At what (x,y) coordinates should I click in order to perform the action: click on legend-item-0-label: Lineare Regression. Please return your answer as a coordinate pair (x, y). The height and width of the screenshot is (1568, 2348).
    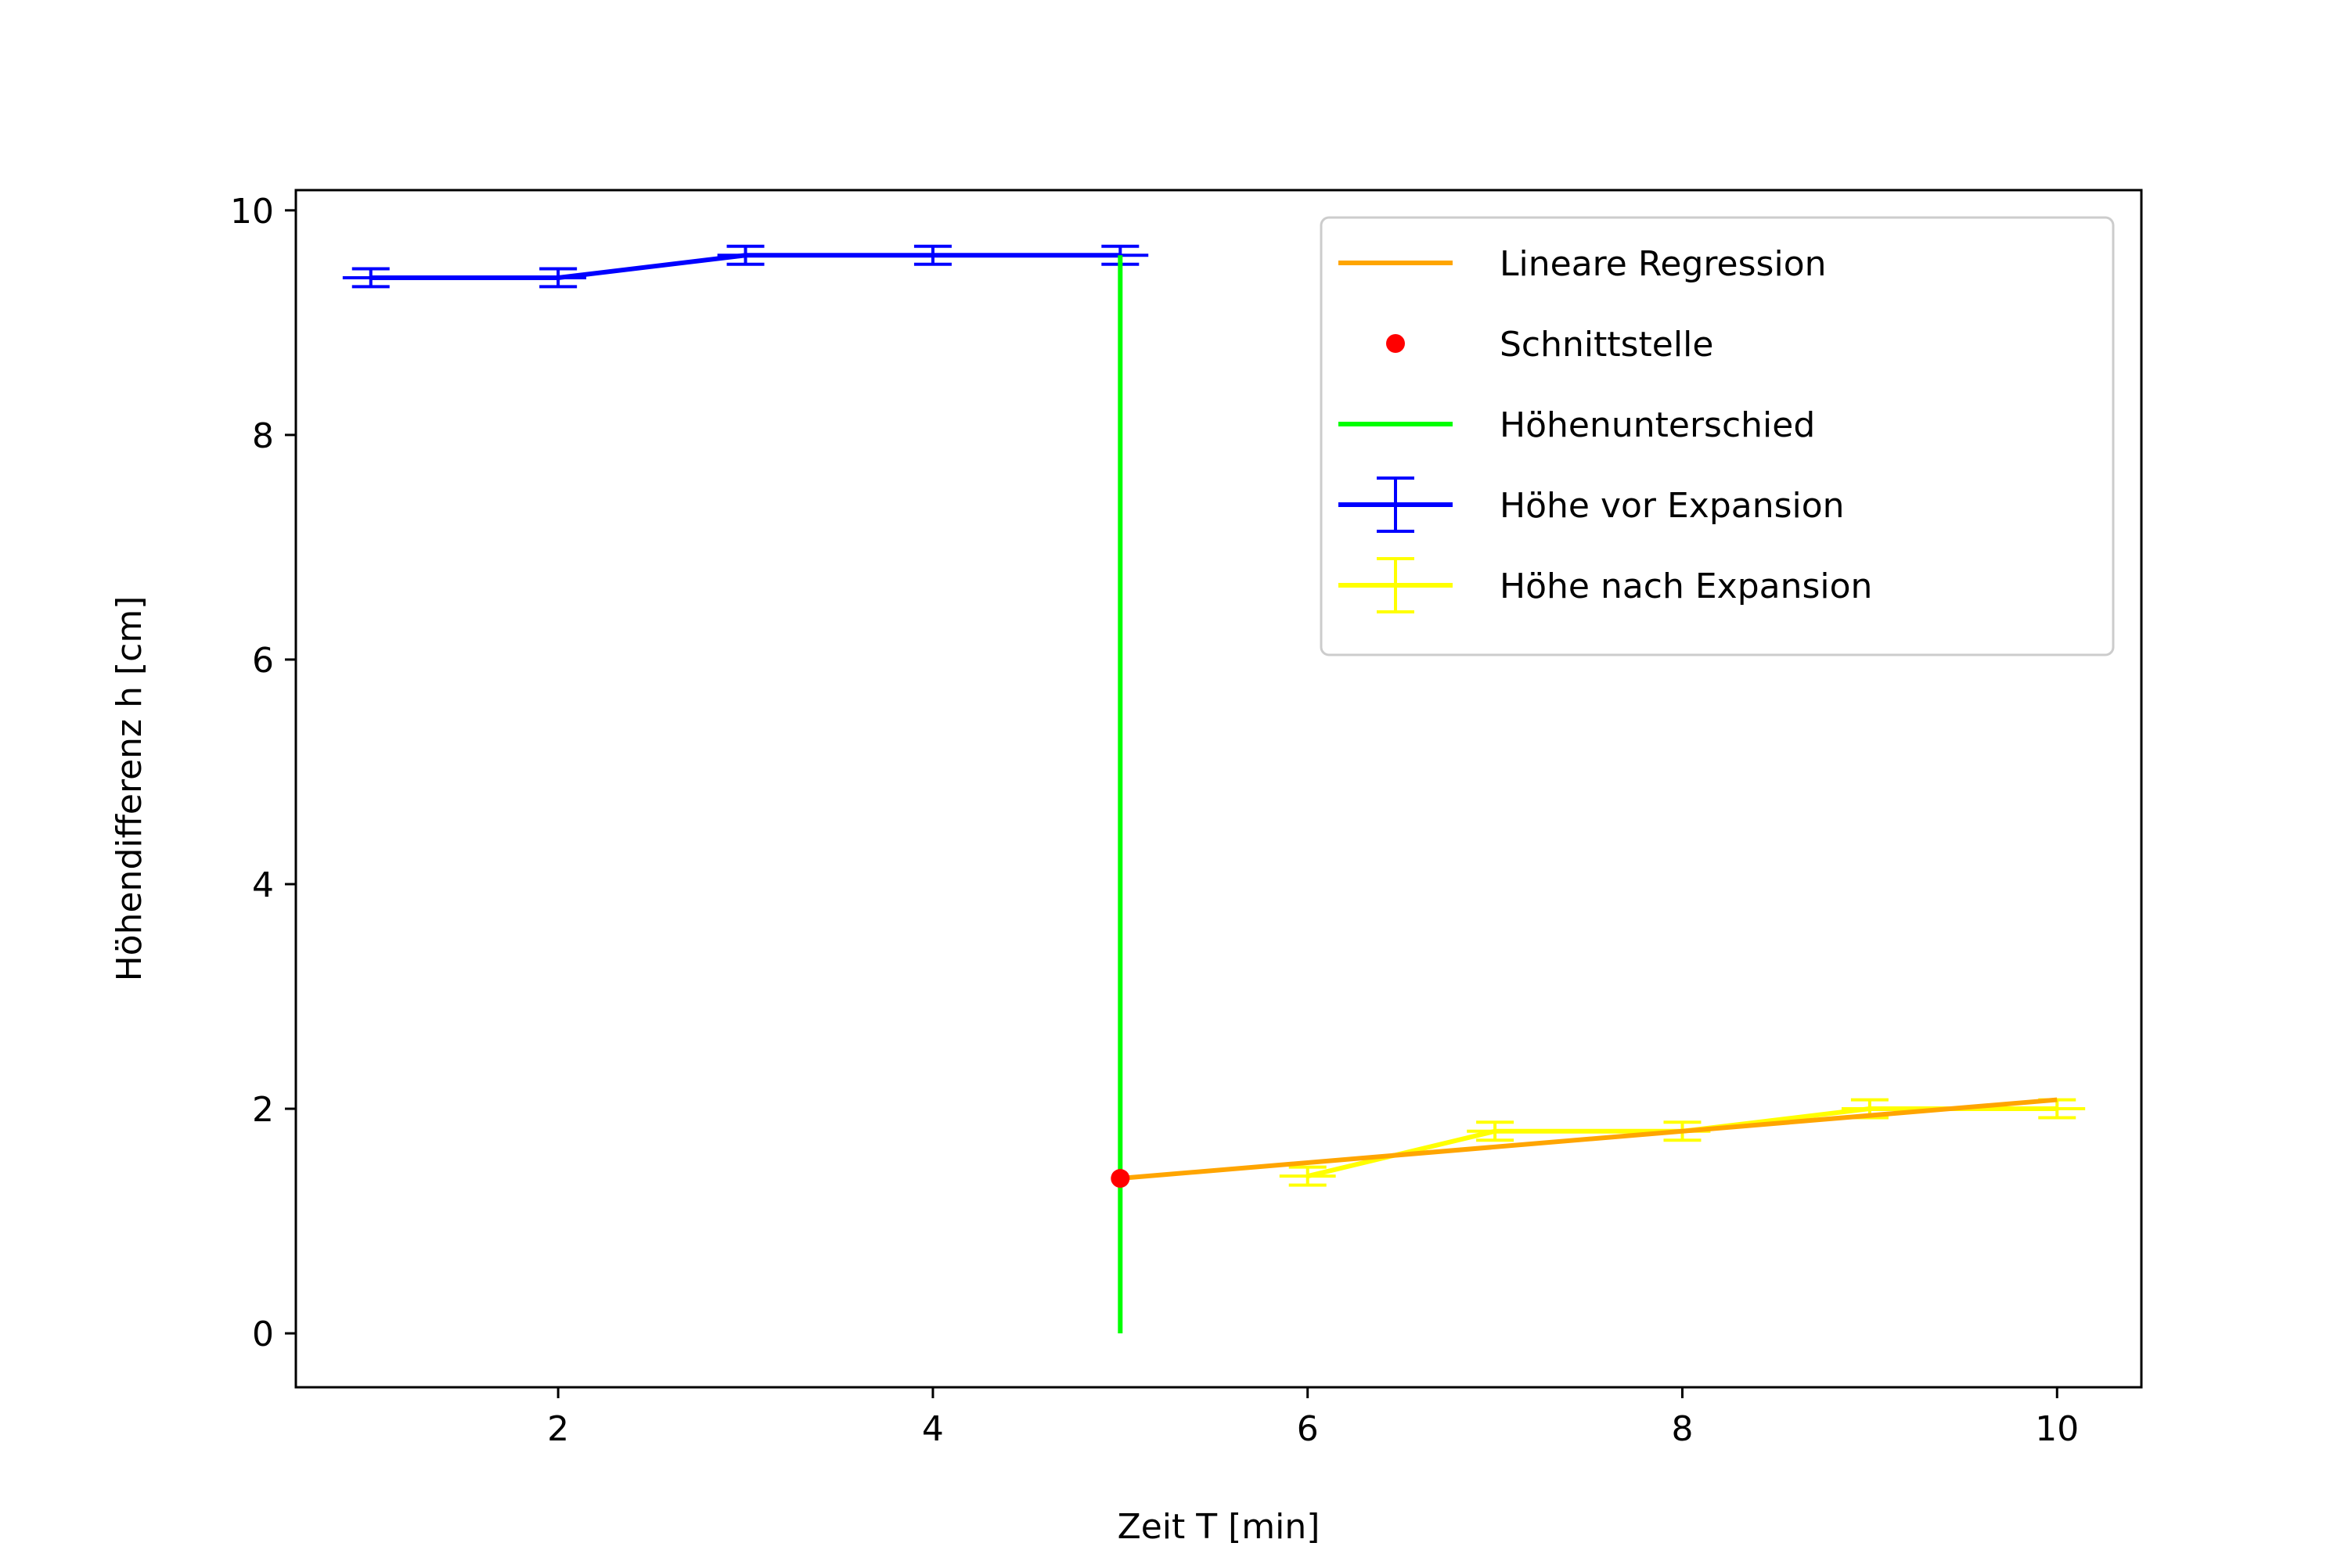
    Looking at the image, I should click on (1663, 264).